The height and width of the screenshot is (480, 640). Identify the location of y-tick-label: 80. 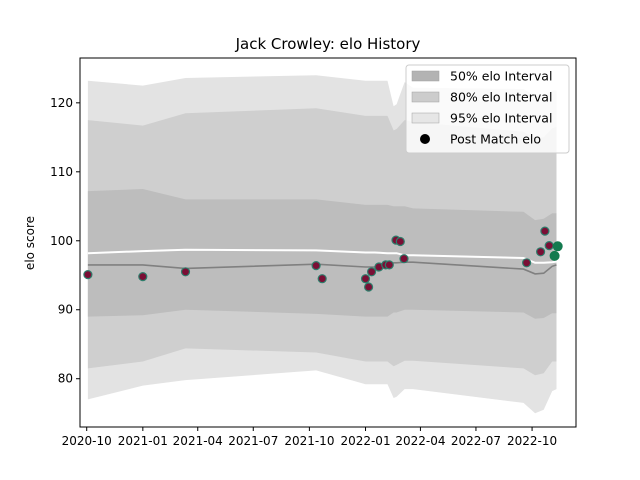
(65, 379).